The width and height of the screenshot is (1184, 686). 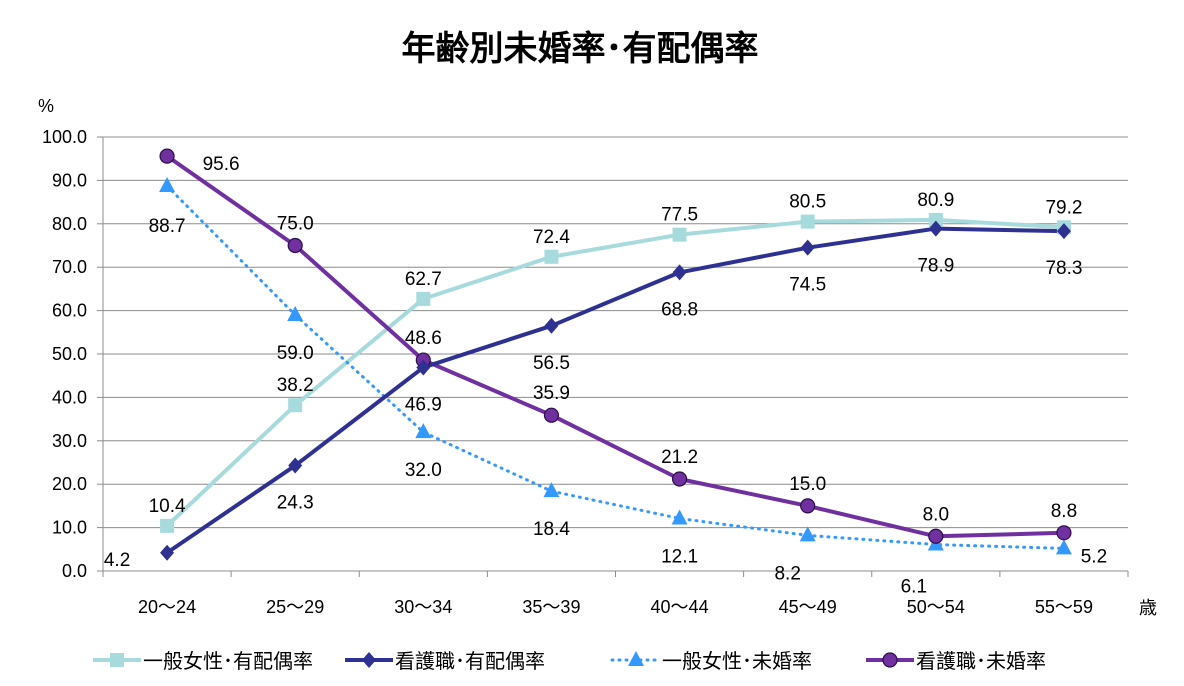 I want to click on x-tick-label: 30〜34, so click(x=423, y=607).